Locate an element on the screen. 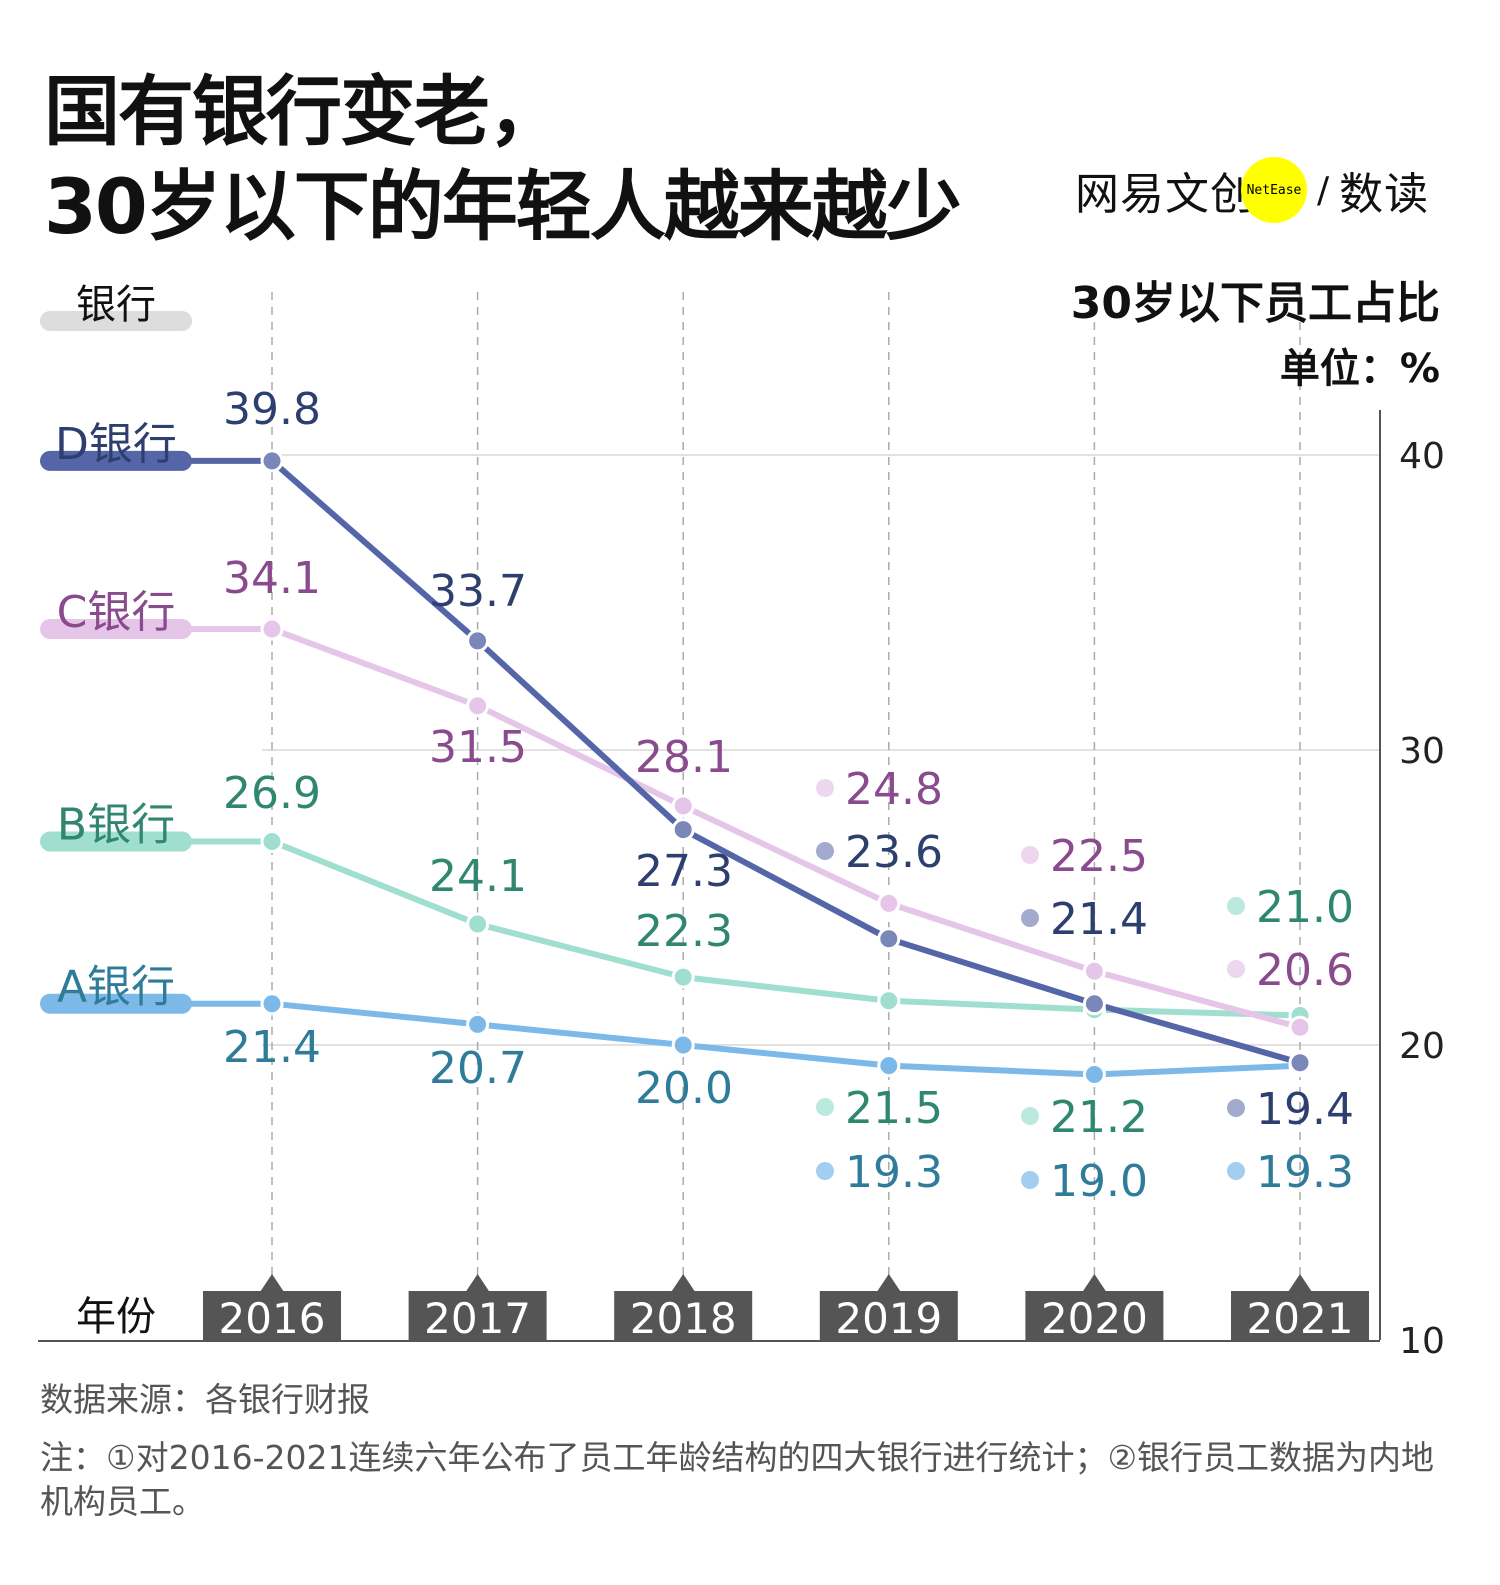 The height and width of the screenshot is (1585, 1500). data-label: 22.5 is located at coordinates (1099, 856).